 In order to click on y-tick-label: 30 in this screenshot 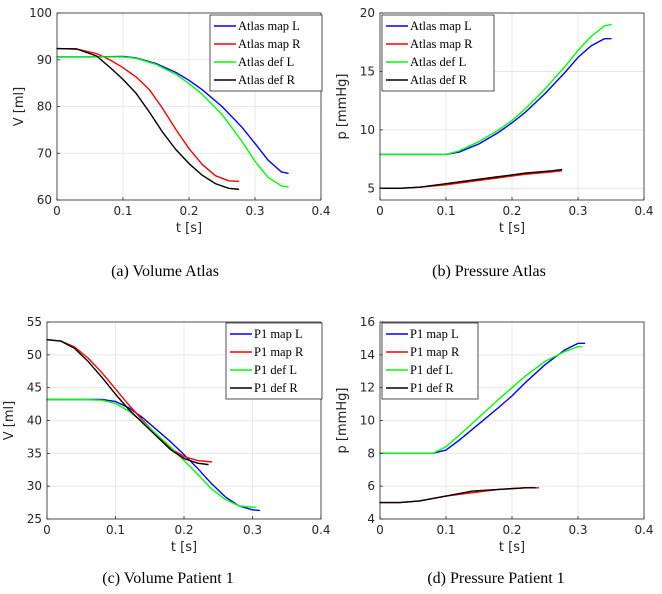, I will do `click(34, 486)`.